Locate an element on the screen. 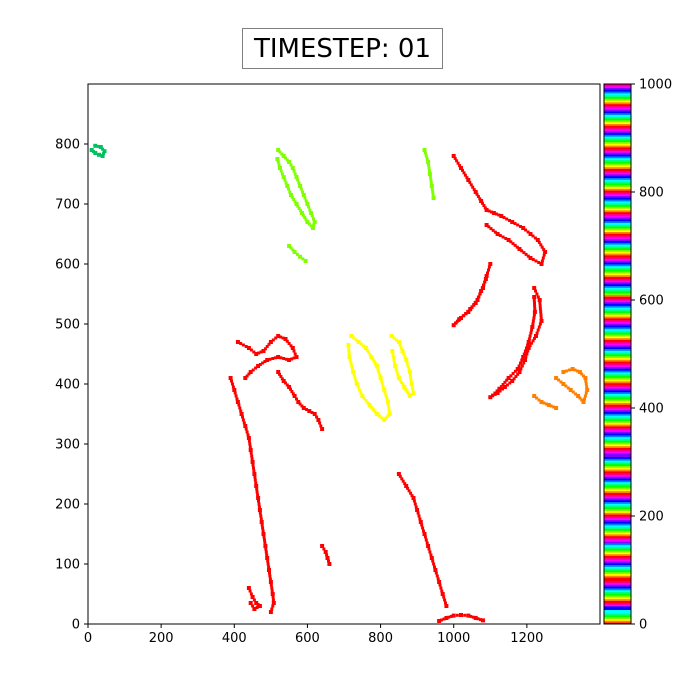  x-tick-label: 1200 is located at coordinates (526, 638).